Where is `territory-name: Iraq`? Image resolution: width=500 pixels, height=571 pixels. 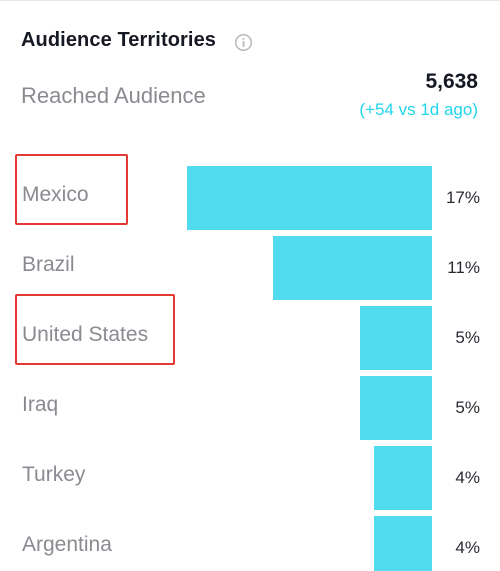 territory-name: Iraq is located at coordinates (40, 404).